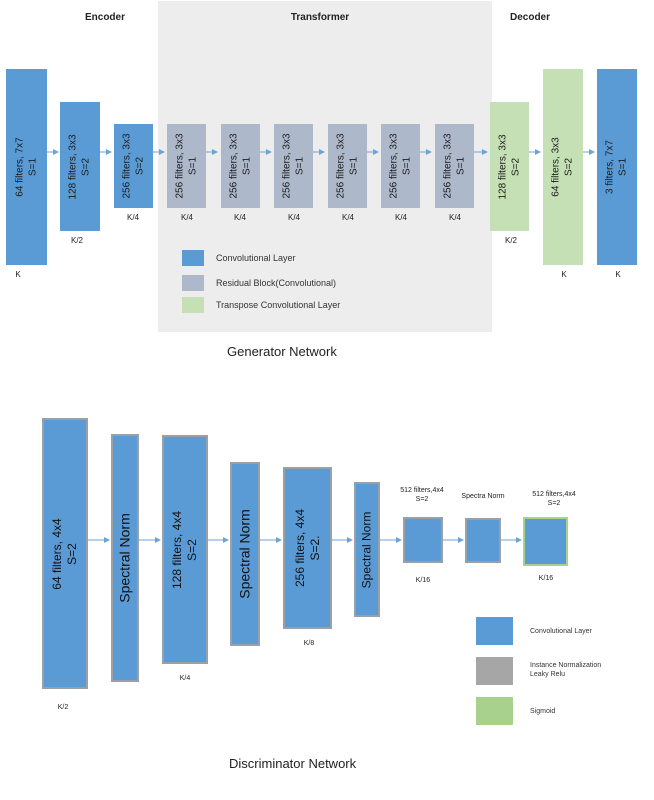  I want to click on gen-block-conv-2: 128 filters, 3x3 S=2, so click(80, 166).